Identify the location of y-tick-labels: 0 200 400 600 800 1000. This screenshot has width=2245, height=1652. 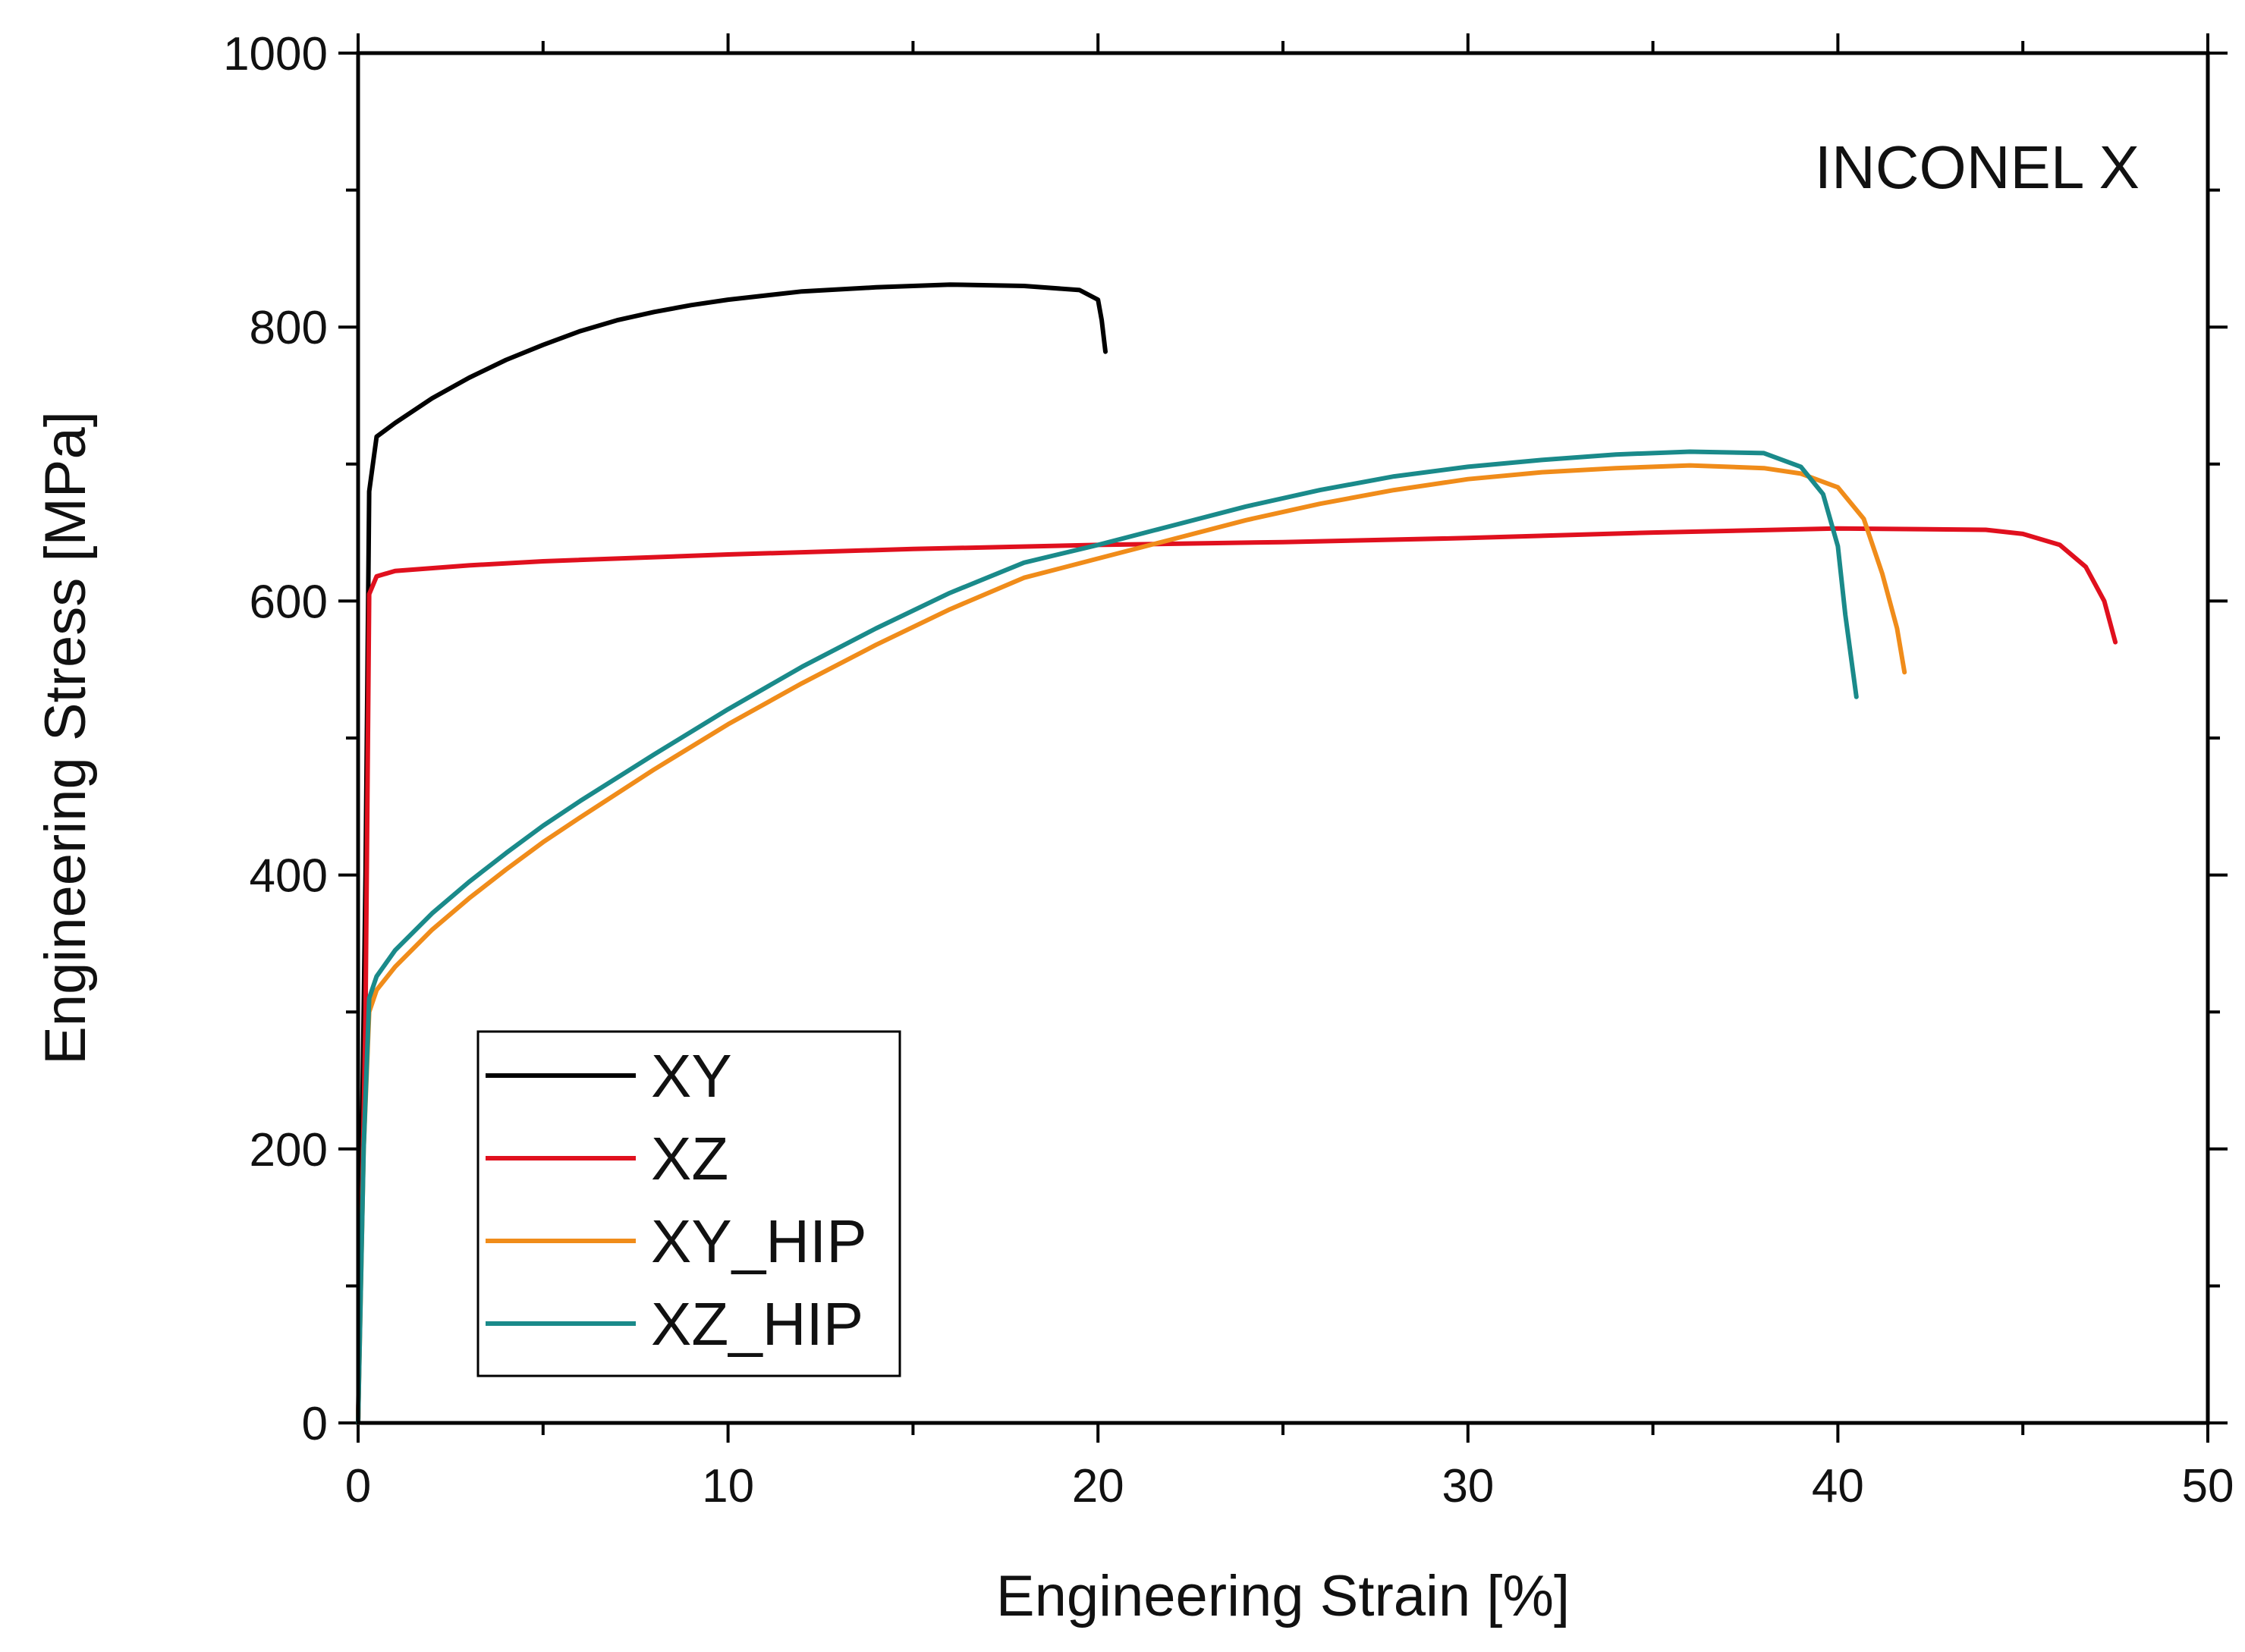
(275, 739).